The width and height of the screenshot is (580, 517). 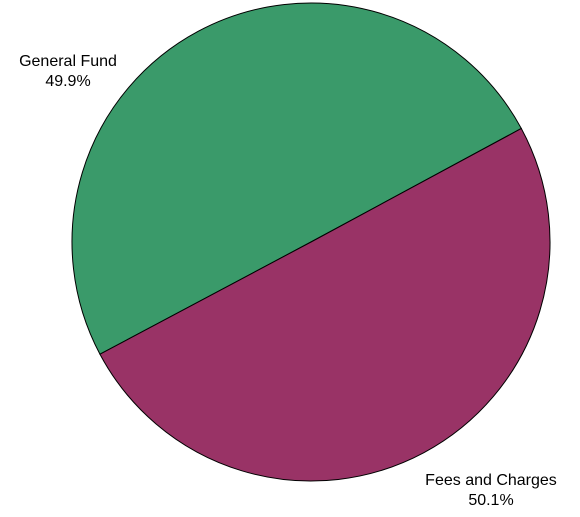 What do you see at coordinates (67, 81) in the screenshot?
I see `slice-value-label: 49.9%` at bounding box center [67, 81].